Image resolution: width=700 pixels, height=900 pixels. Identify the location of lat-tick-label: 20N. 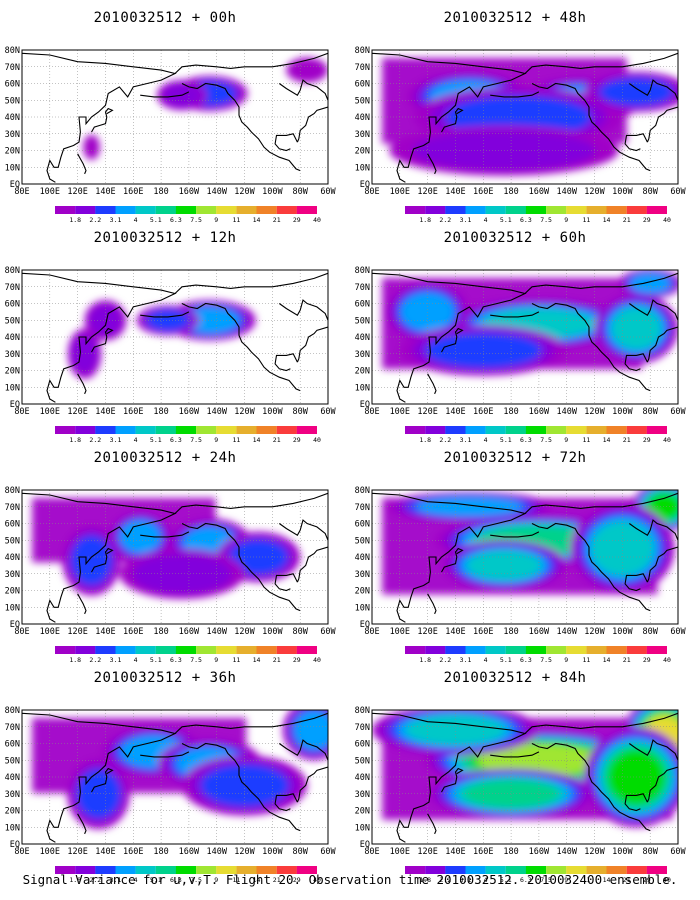
(12, 592).